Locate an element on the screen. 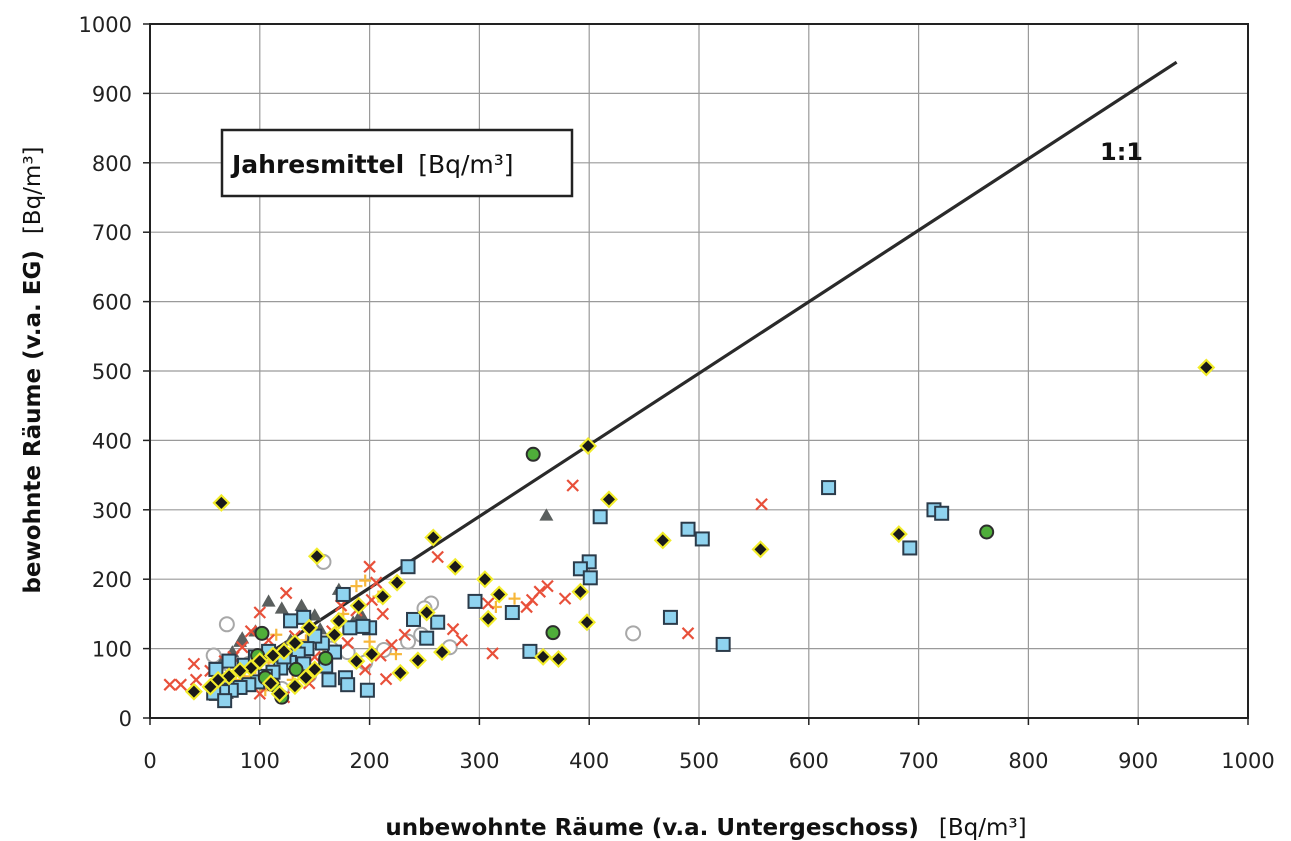 The height and width of the screenshot is (841, 1291). y-tick-label: 0 is located at coordinates (125, 719).